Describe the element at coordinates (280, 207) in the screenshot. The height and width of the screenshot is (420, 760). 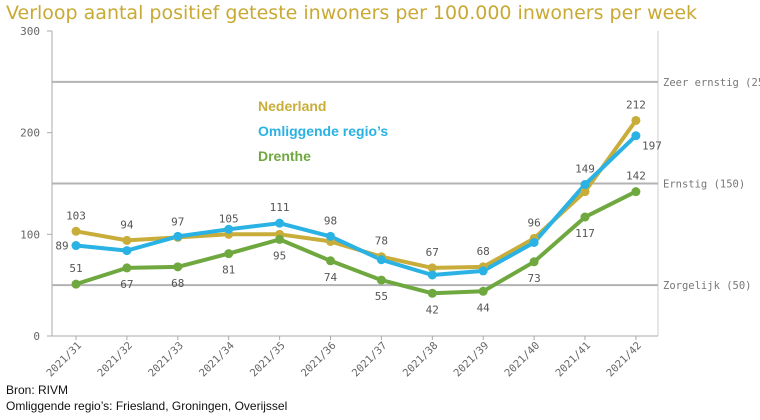
I see `data-label: 111` at that location.